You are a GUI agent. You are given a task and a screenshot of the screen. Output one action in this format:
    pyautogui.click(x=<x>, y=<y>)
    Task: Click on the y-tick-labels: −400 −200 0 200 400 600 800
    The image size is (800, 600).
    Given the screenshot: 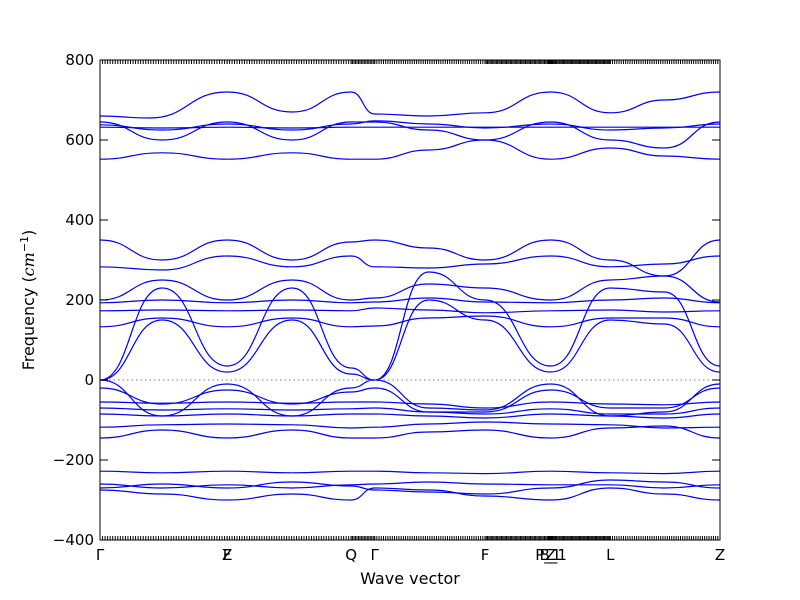 What is the action you would take?
    pyautogui.click(x=73, y=300)
    